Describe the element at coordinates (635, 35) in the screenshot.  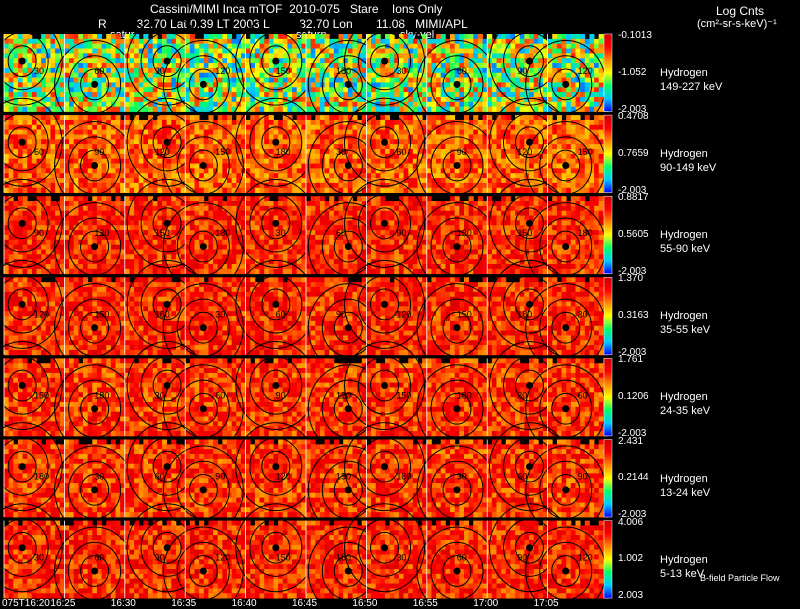
I see `colorbar-tick-label: -0.1013` at that location.